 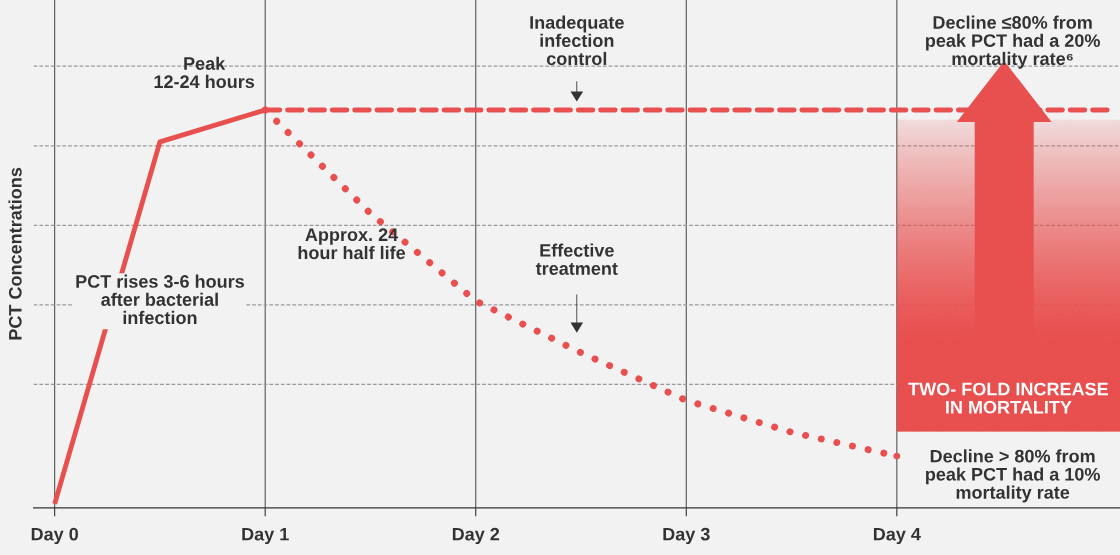 What do you see at coordinates (476, 536) in the screenshot?
I see `x-tick-label: Day 2` at bounding box center [476, 536].